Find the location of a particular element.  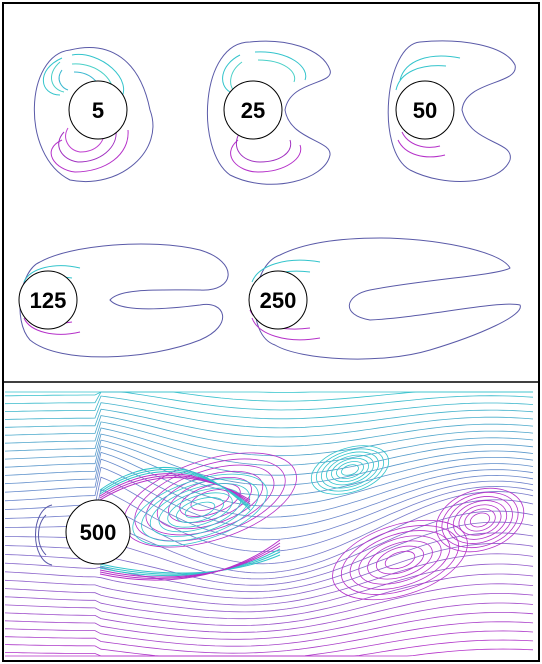

panel-re-25: 25 is located at coordinates (269, 112).